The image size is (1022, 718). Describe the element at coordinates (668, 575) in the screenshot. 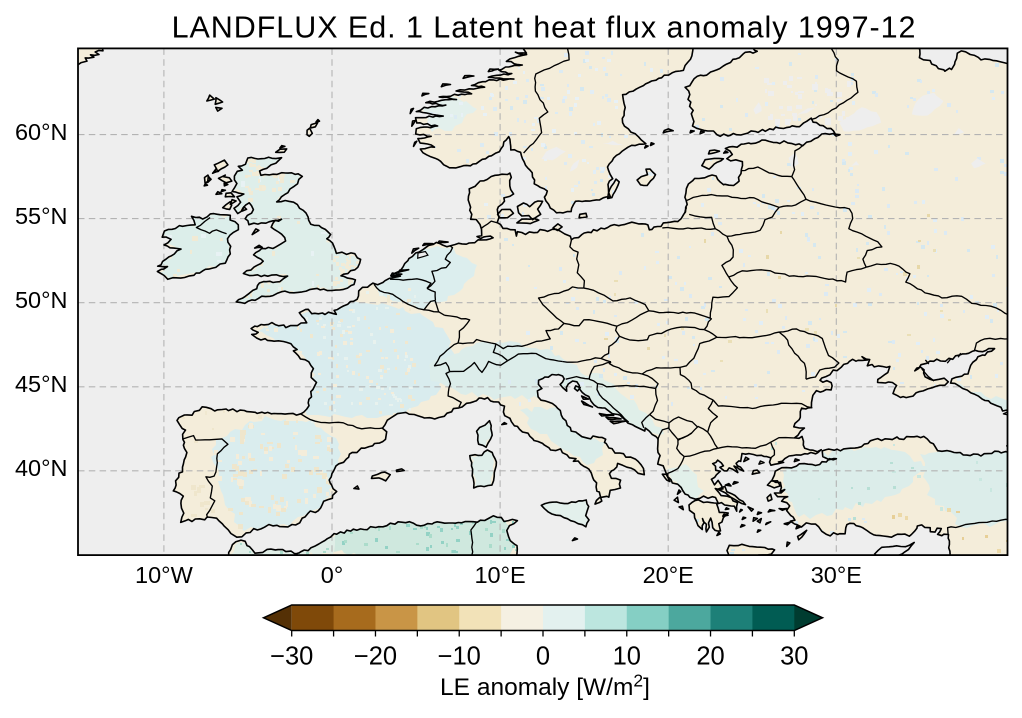

I see `svg-text: 20°E` at that location.